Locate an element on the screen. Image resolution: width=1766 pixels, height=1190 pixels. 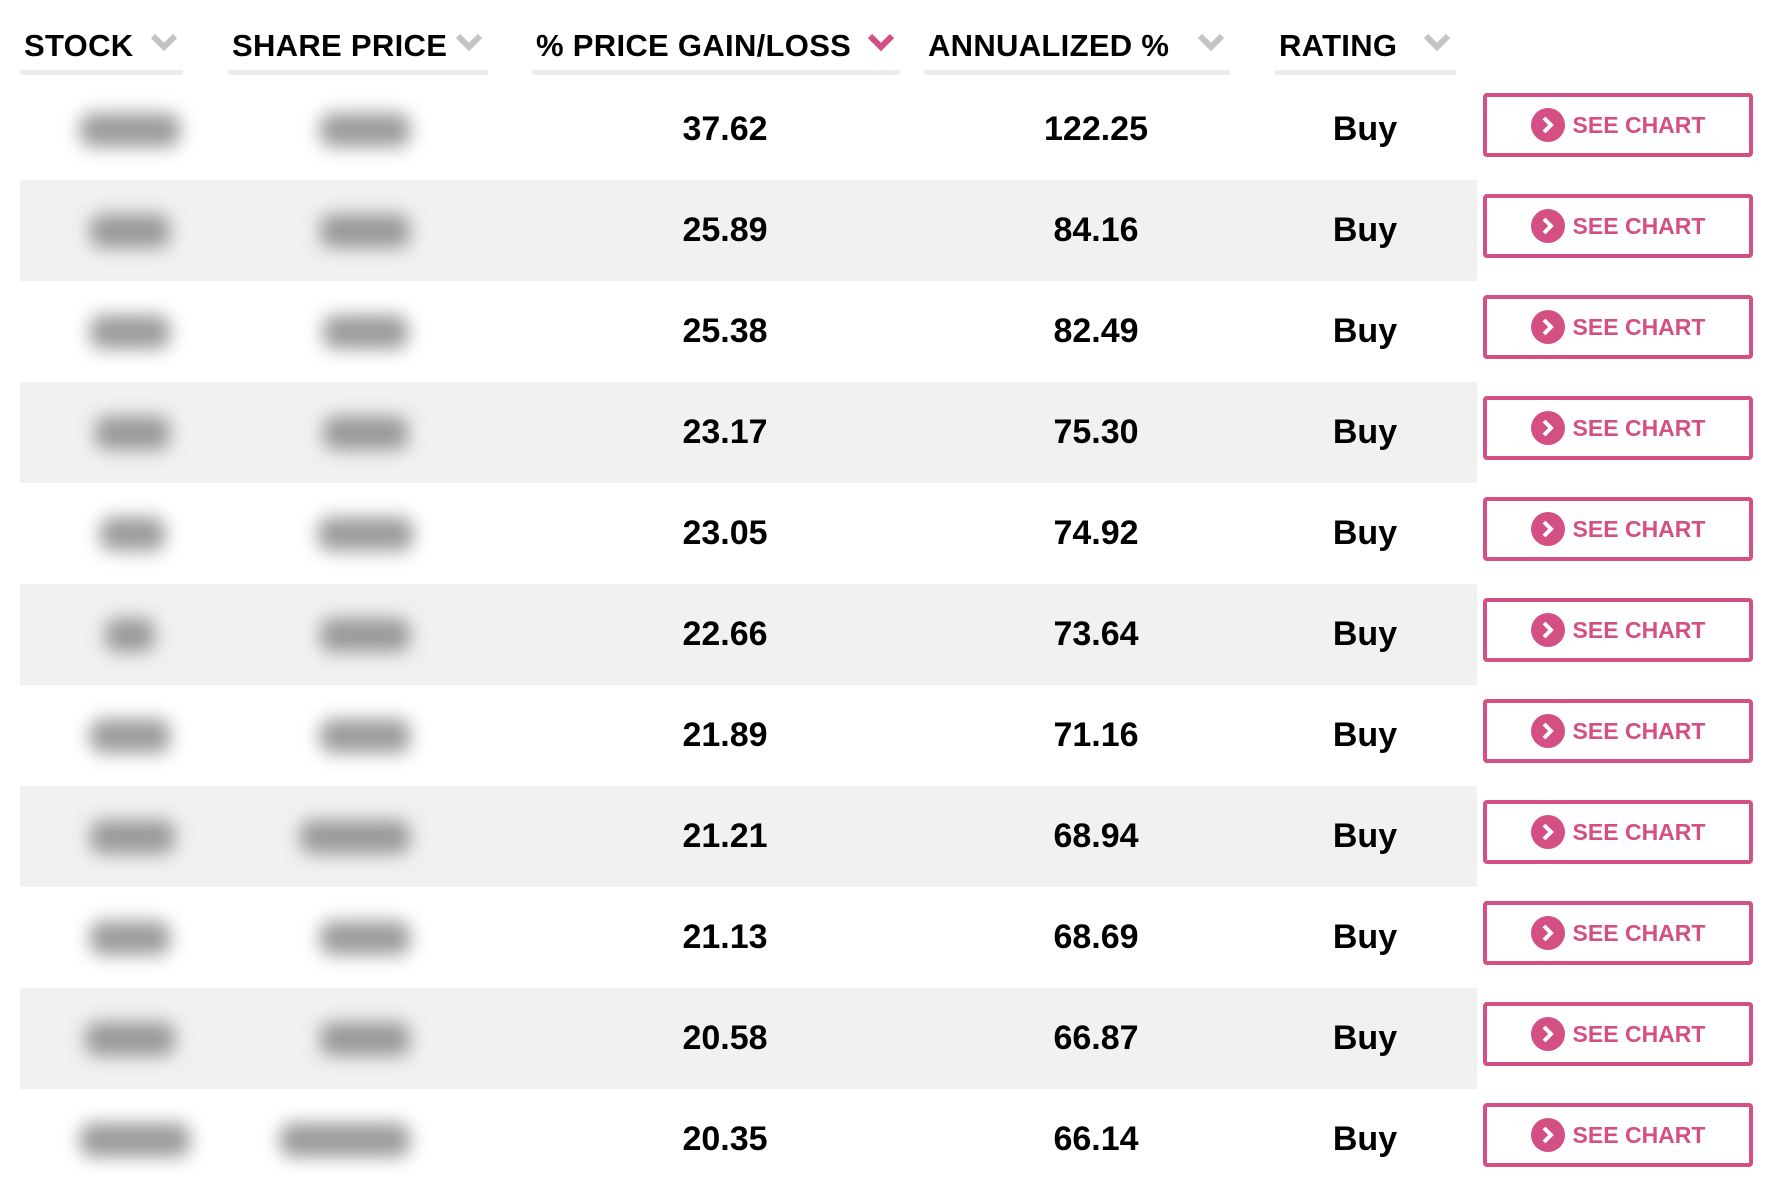
annualized-cell: 73.64 is located at coordinates (1096, 634).